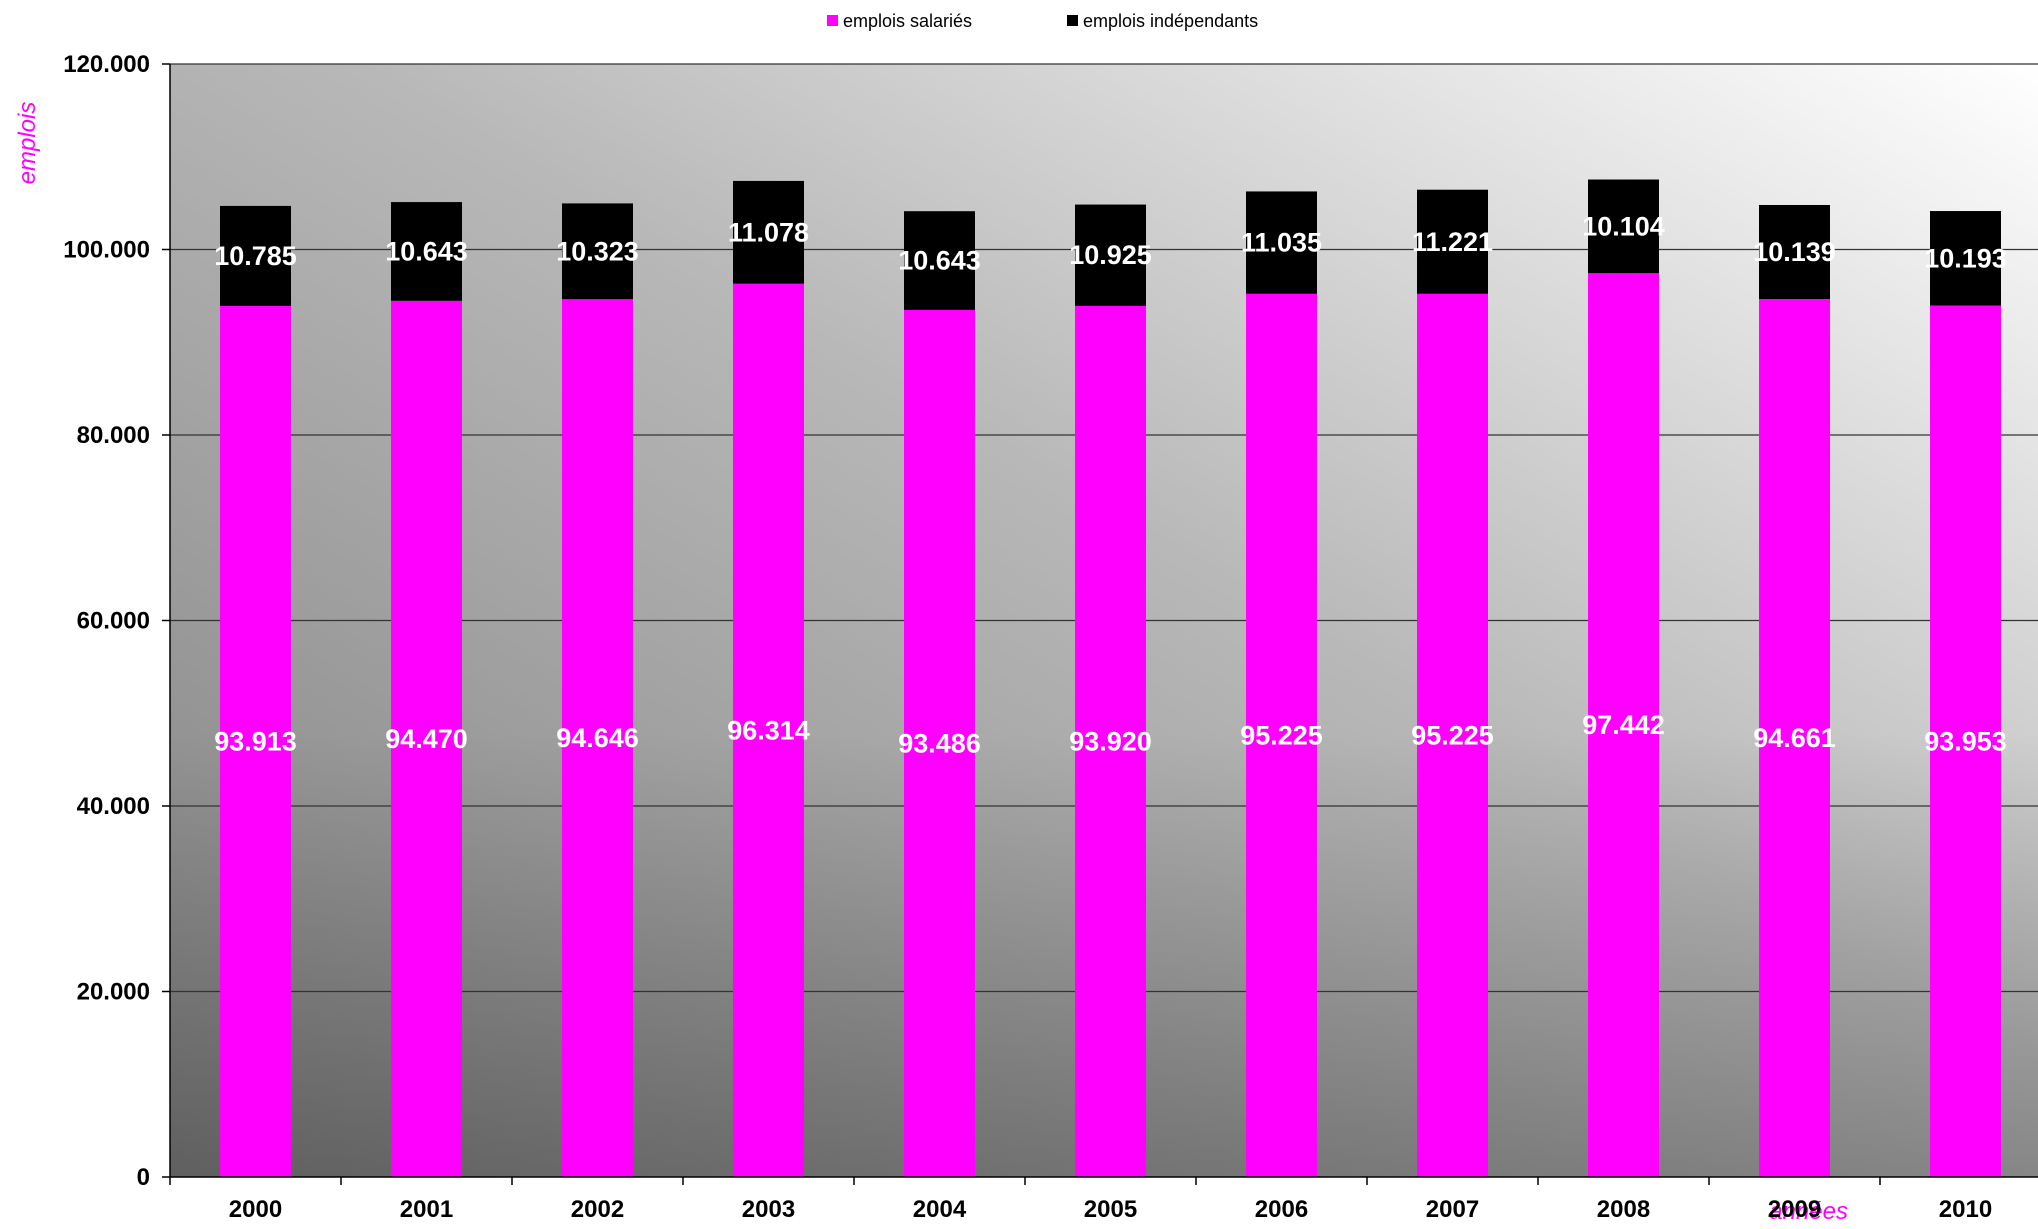  I want to click on y-tick-label: 120.000, so click(106, 64).